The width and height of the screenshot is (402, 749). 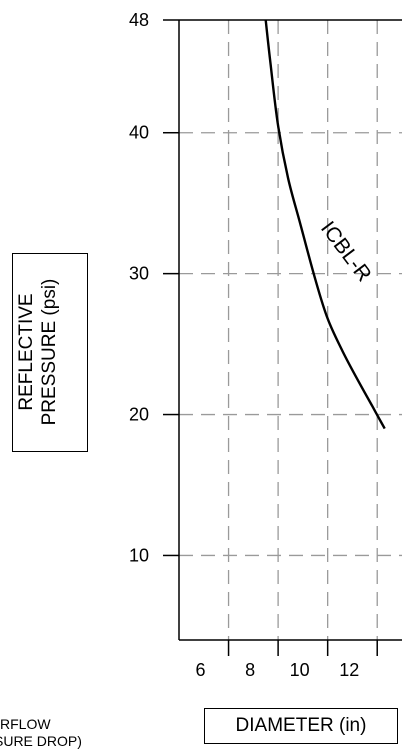 I want to click on x-axis-label-box: DIAMETER (in), so click(x=301, y=726).